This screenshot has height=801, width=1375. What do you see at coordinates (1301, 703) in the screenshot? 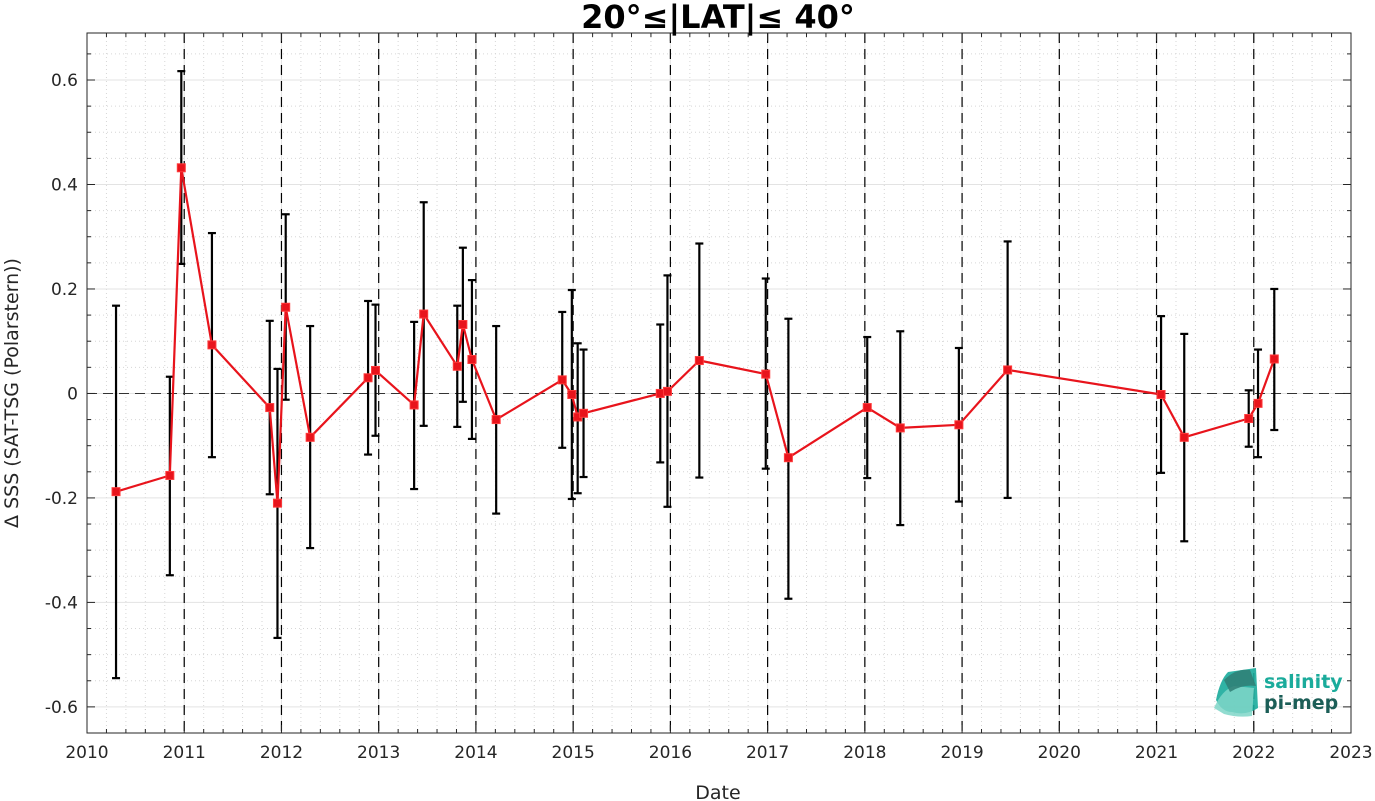
I see `logo-text-pi-mep: pi-mep` at bounding box center [1301, 703].